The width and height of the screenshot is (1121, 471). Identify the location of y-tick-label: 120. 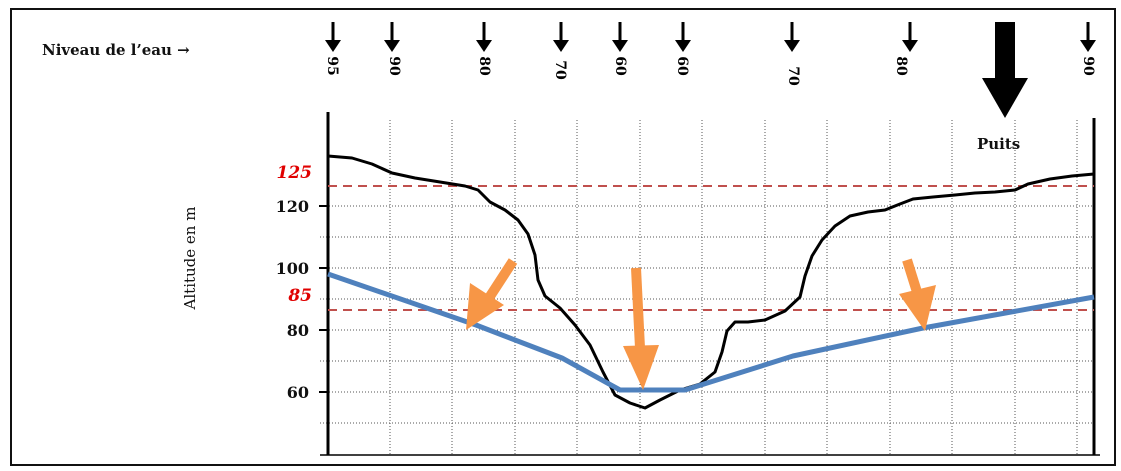
(292, 206).